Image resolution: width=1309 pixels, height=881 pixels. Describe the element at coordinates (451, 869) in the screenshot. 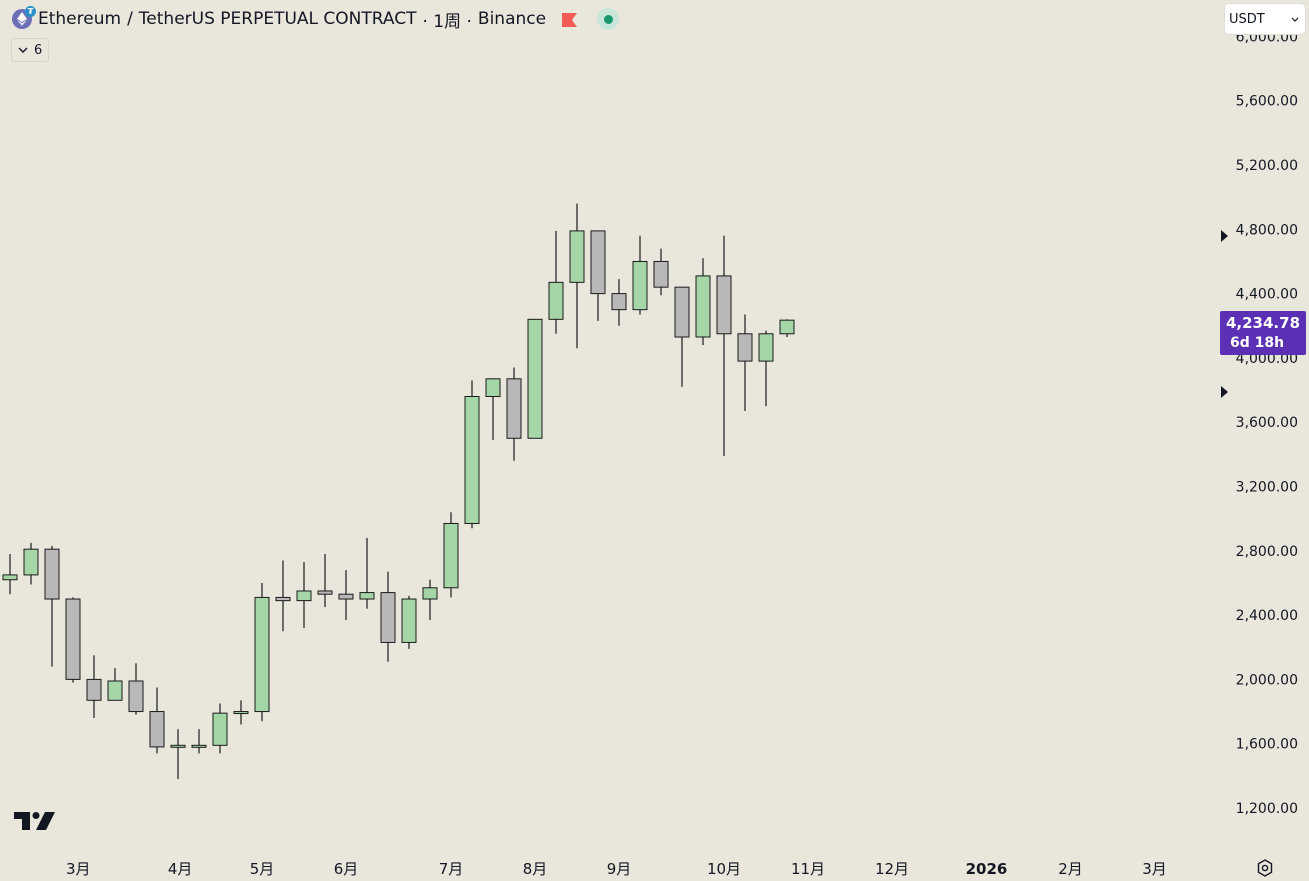

I see `x-tick-label: 7月` at that location.